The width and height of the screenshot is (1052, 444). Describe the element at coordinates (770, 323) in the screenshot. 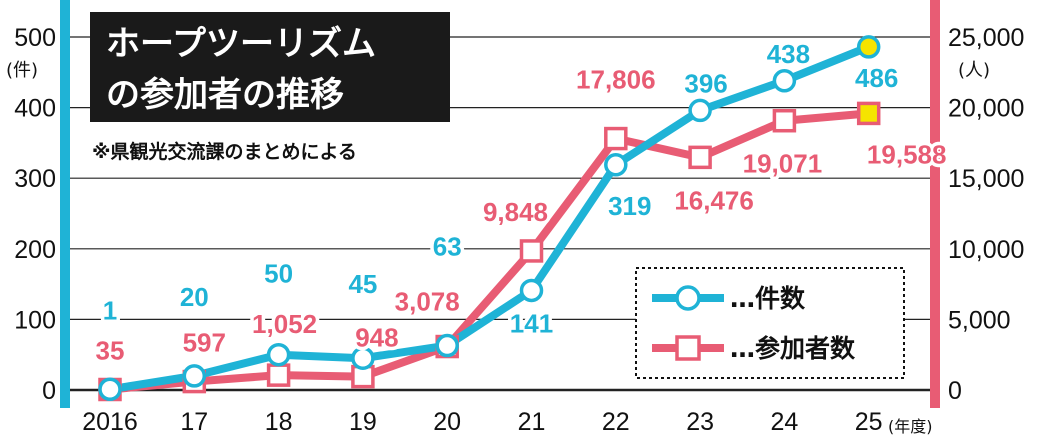

I see `legend: …件数 …参加者数` at that location.